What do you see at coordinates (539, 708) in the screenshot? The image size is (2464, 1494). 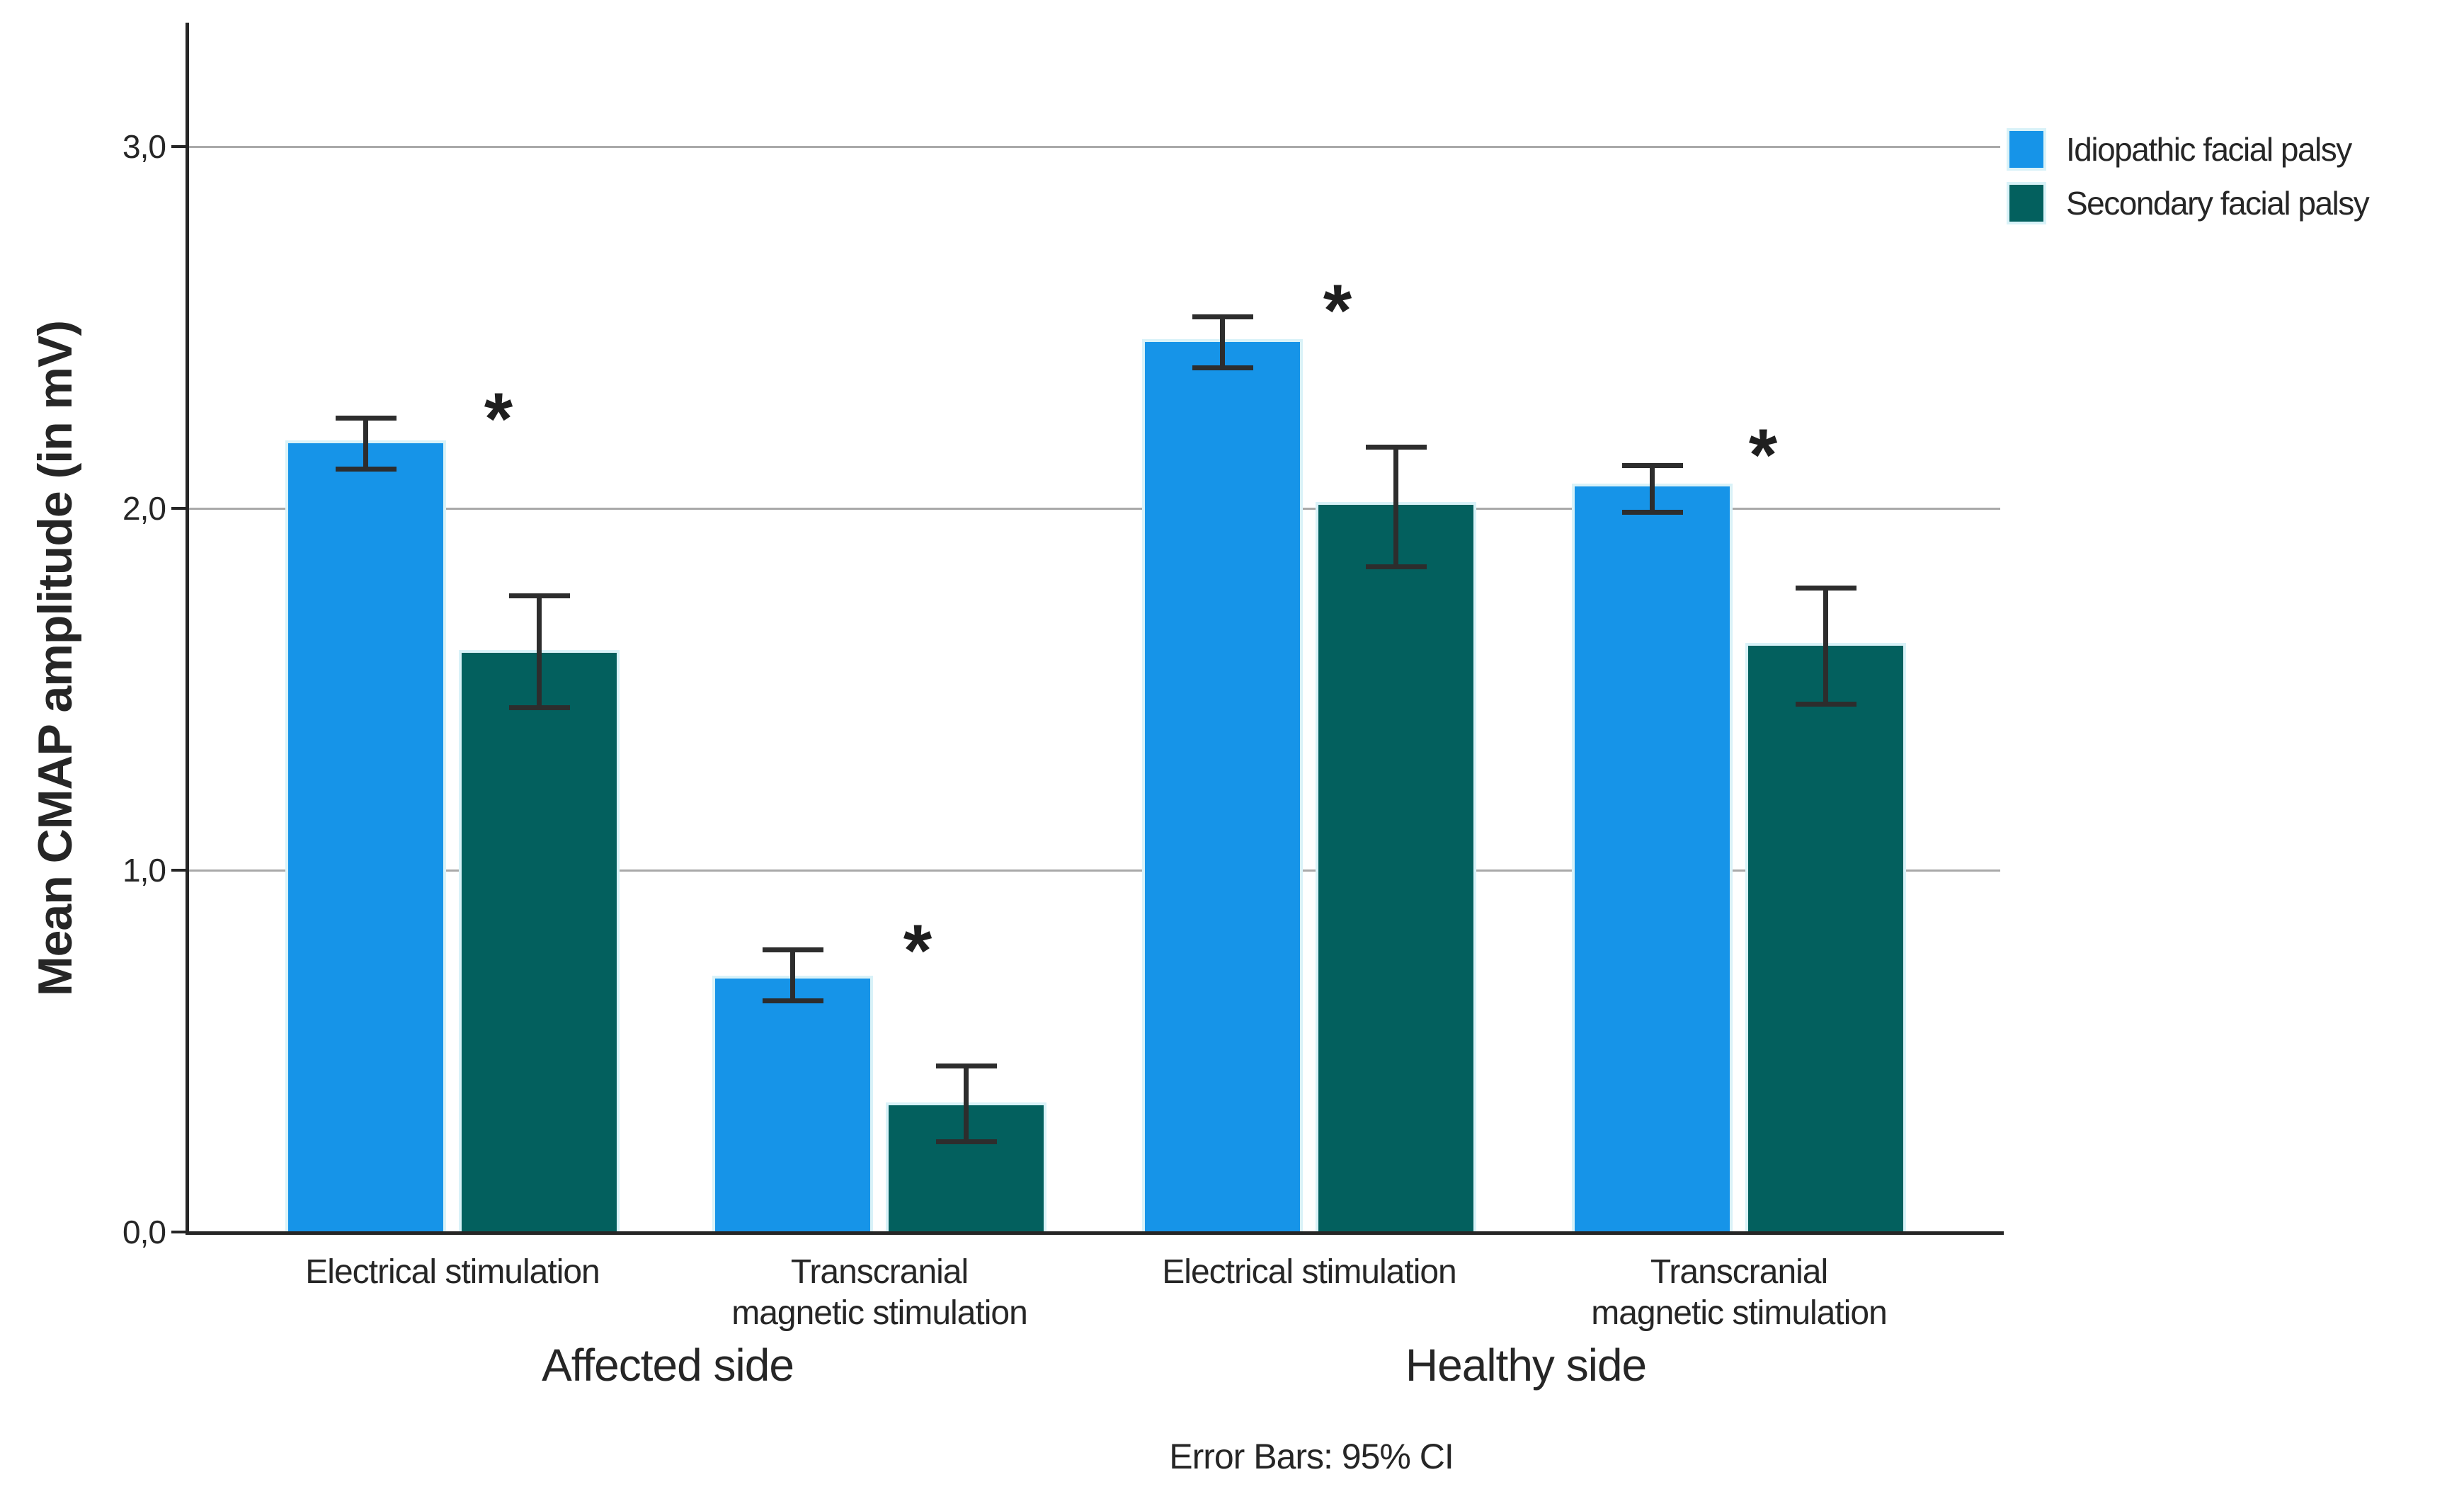 I see `error-bar-cap-bottom-series1-group0` at bounding box center [539, 708].